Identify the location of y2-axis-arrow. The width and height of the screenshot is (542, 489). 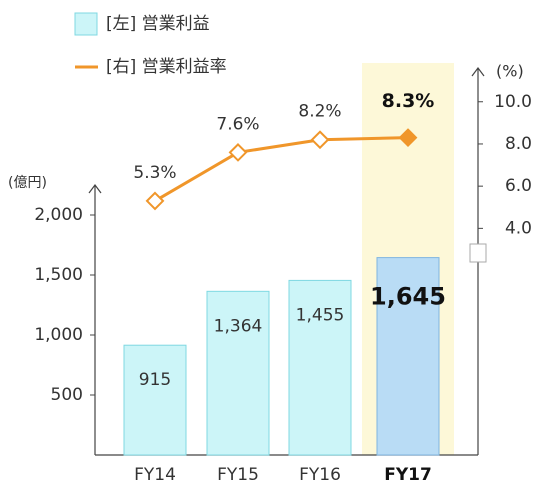
(478, 72).